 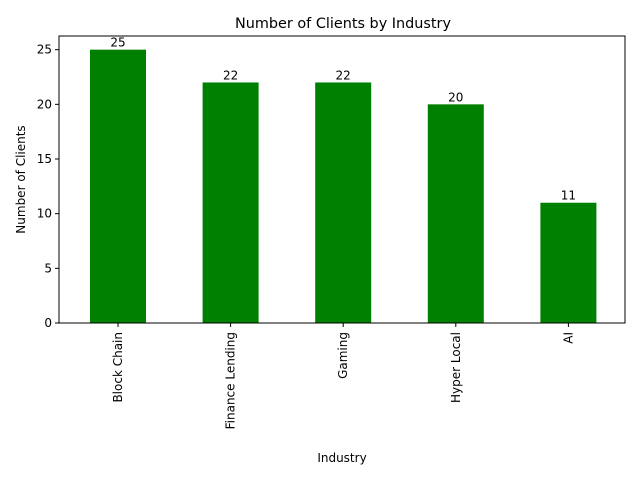 What do you see at coordinates (343, 24) in the screenshot?
I see `chart-title: Number of Clients by Industry` at bounding box center [343, 24].